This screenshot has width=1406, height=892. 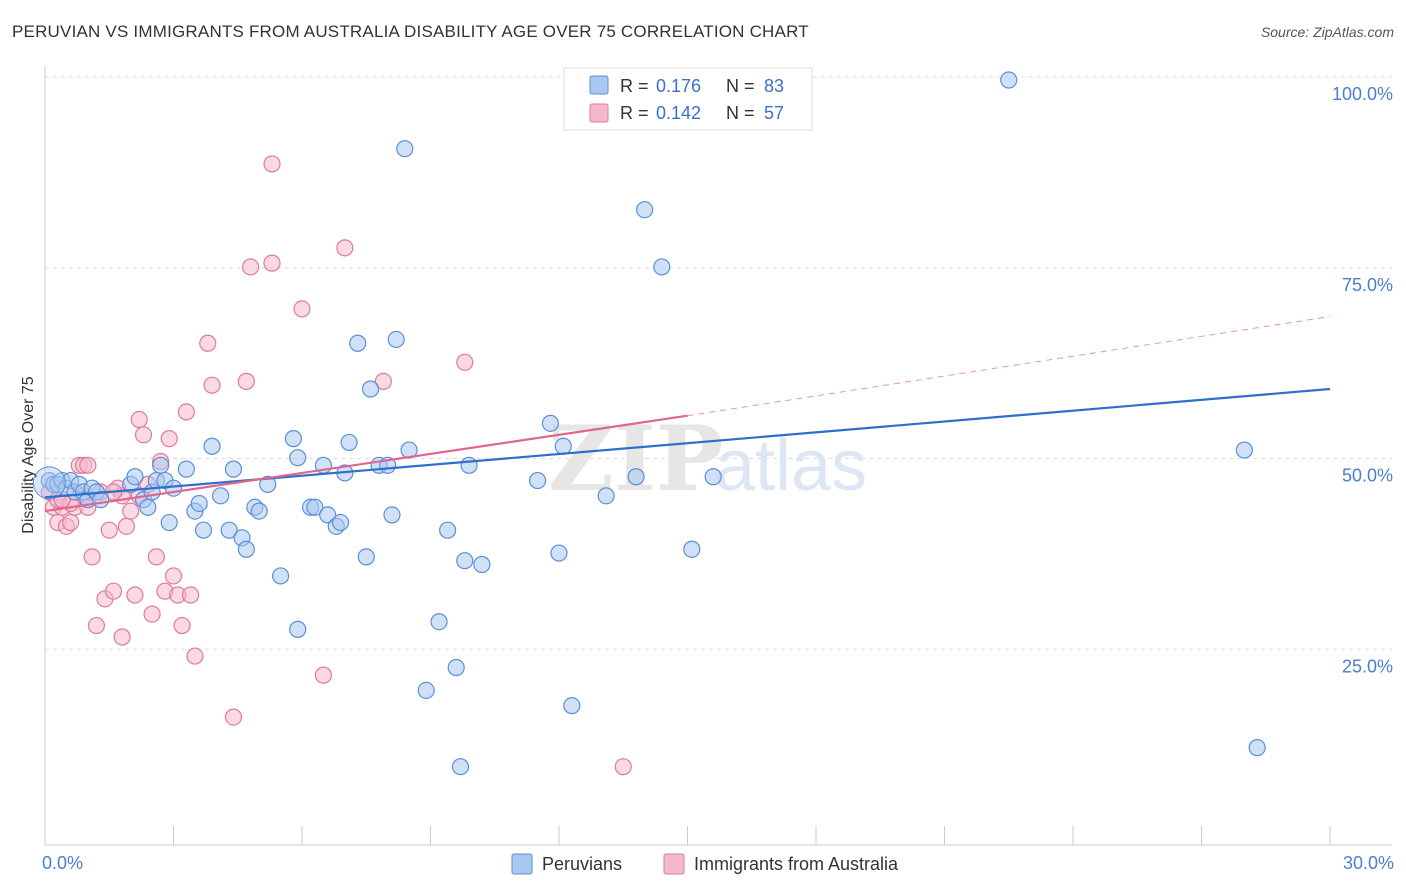 I want to click on x-tick-max: 30.0%, so click(x=1368, y=863).